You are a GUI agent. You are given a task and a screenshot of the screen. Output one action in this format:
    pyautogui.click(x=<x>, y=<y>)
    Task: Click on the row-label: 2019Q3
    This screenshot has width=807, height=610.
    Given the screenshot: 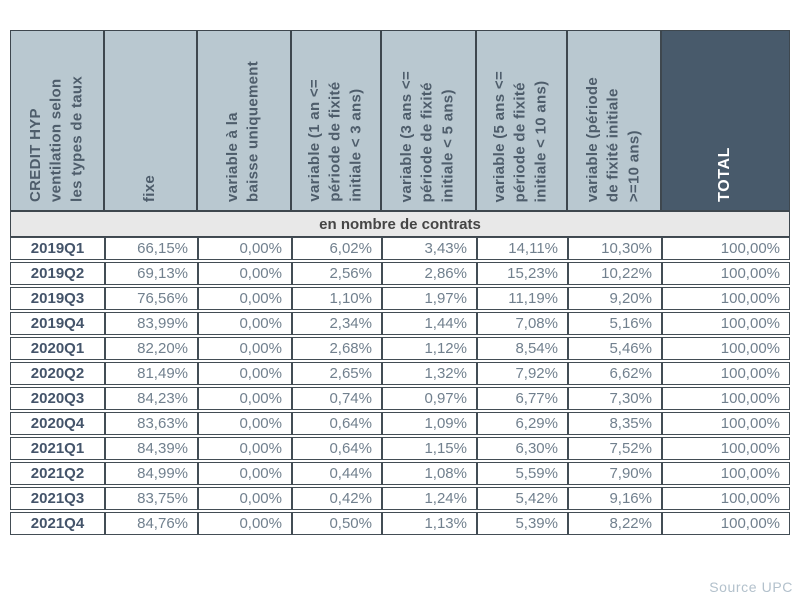 What is the action you would take?
    pyautogui.click(x=57, y=298)
    